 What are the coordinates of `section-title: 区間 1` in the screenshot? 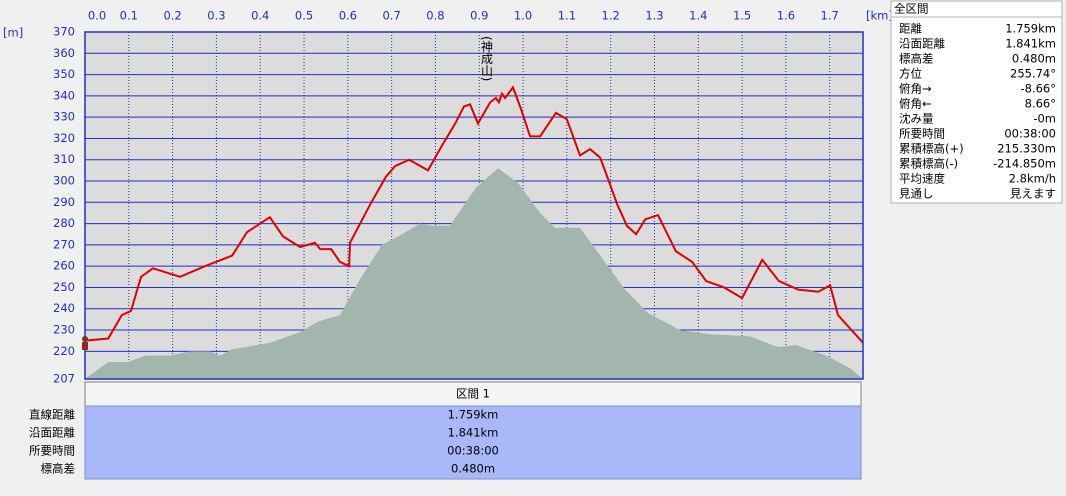 It's located at (473, 394).